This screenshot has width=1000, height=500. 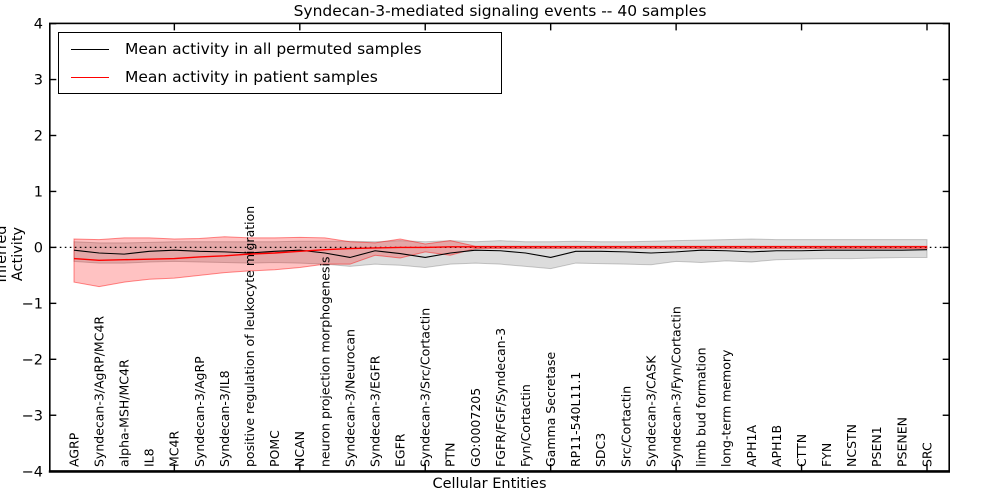 I want to click on x-tick-label: Syndecan-3/AgRP/MC4R, so click(x=98, y=391).